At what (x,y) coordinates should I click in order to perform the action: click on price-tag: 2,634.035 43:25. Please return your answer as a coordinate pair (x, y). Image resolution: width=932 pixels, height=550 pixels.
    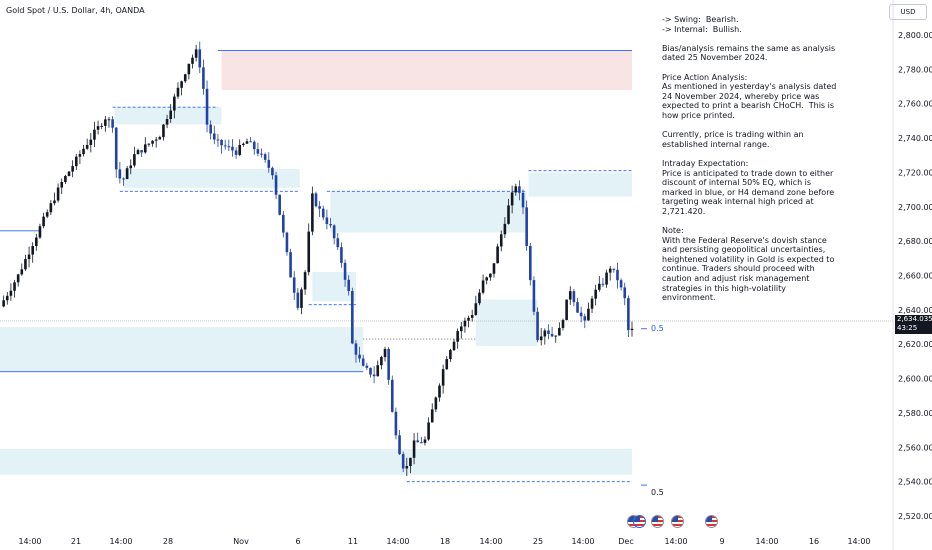
    Looking at the image, I should click on (913, 324).